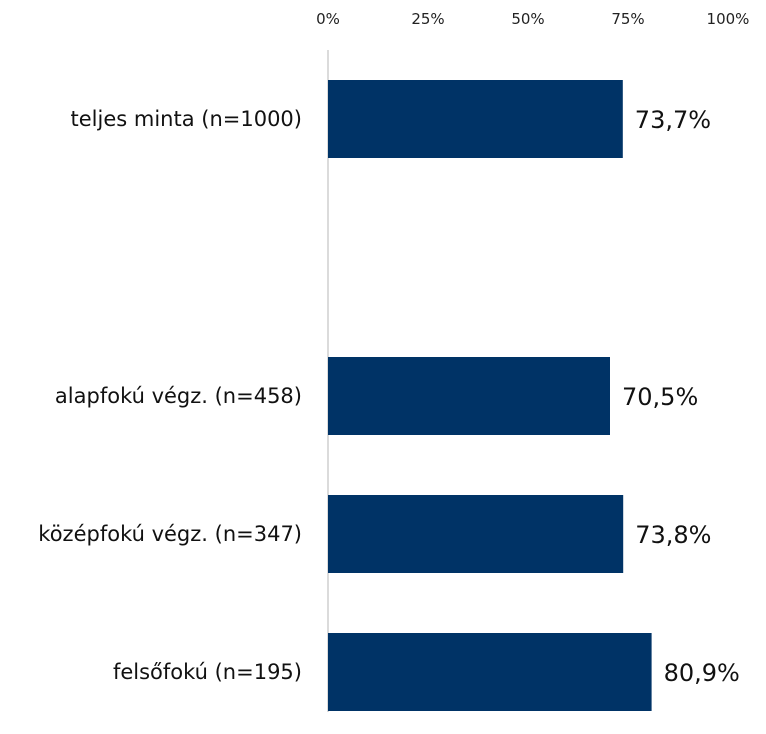  I want to click on x-tick-label: 75%, so click(627, 19).